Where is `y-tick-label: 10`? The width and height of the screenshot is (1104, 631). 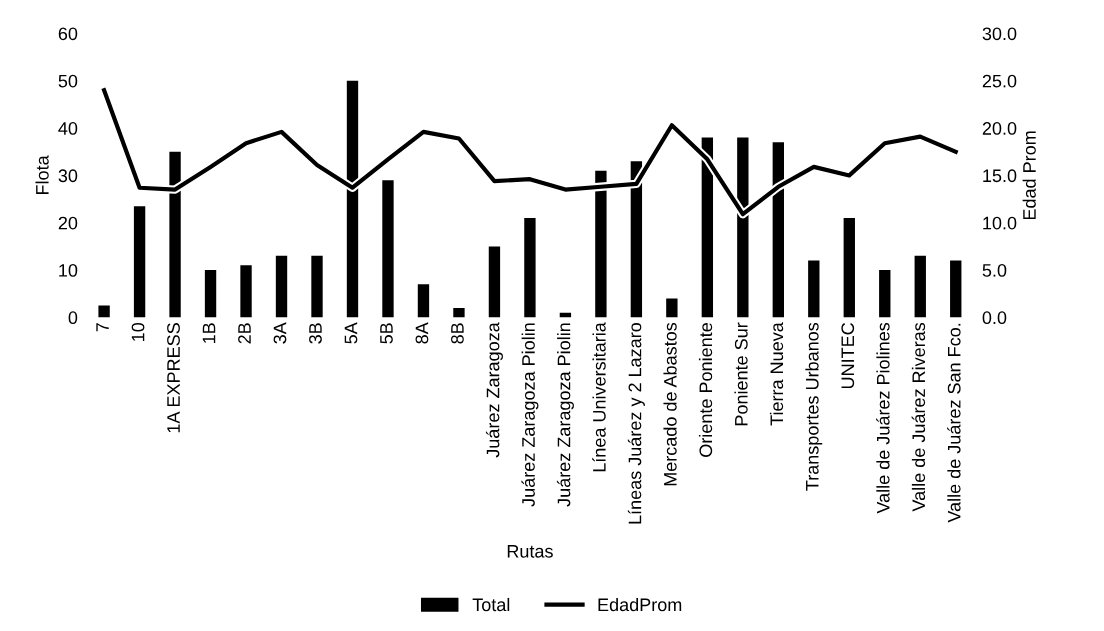 y-tick-label: 10 is located at coordinates (68, 270).